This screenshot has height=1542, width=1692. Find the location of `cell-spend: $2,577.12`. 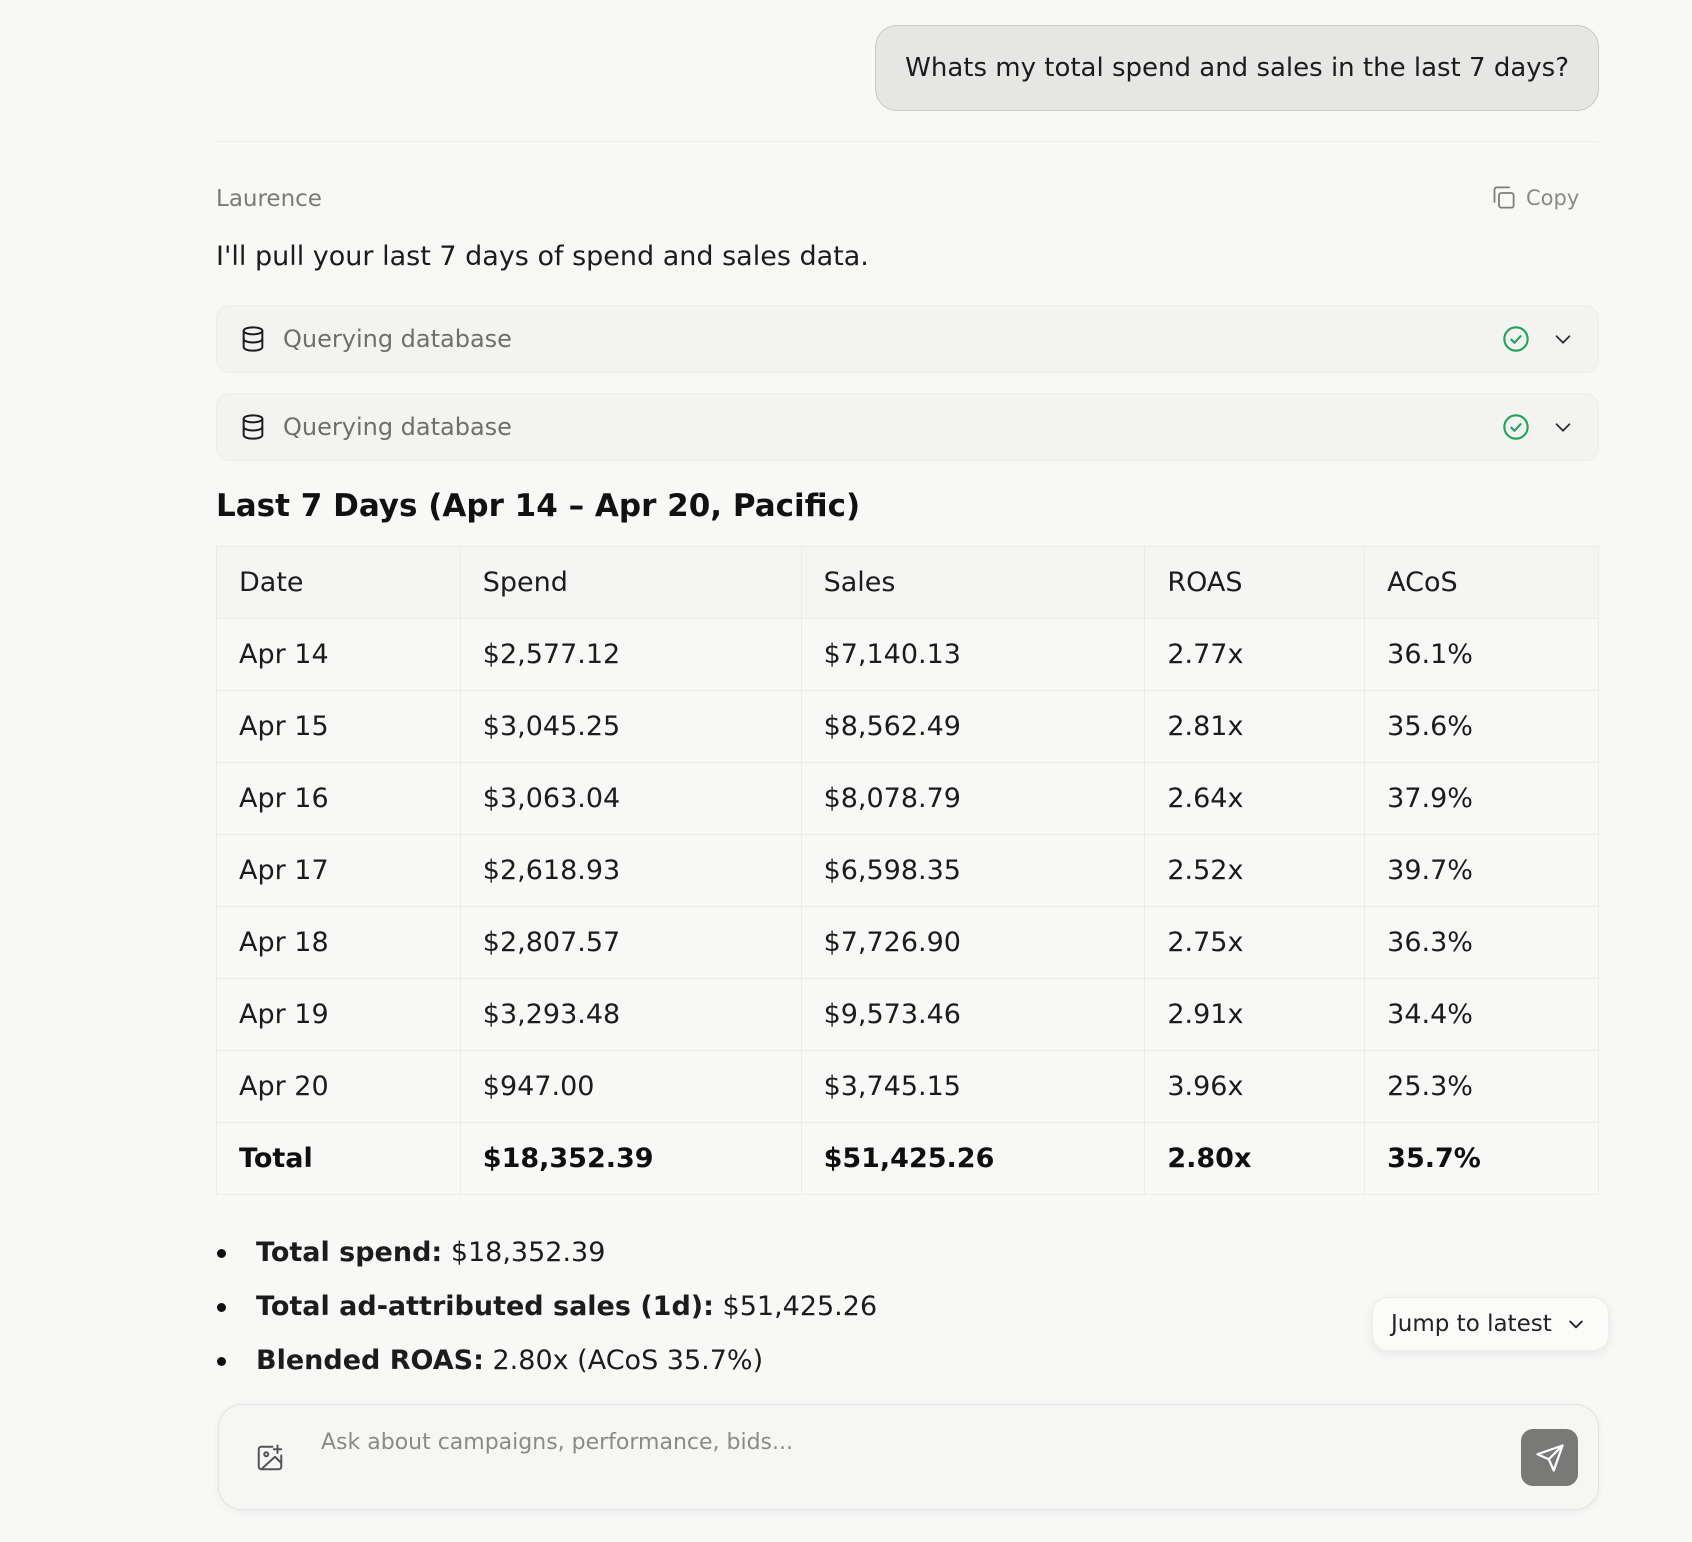

cell-spend: $2,577.12 is located at coordinates (630, 654).